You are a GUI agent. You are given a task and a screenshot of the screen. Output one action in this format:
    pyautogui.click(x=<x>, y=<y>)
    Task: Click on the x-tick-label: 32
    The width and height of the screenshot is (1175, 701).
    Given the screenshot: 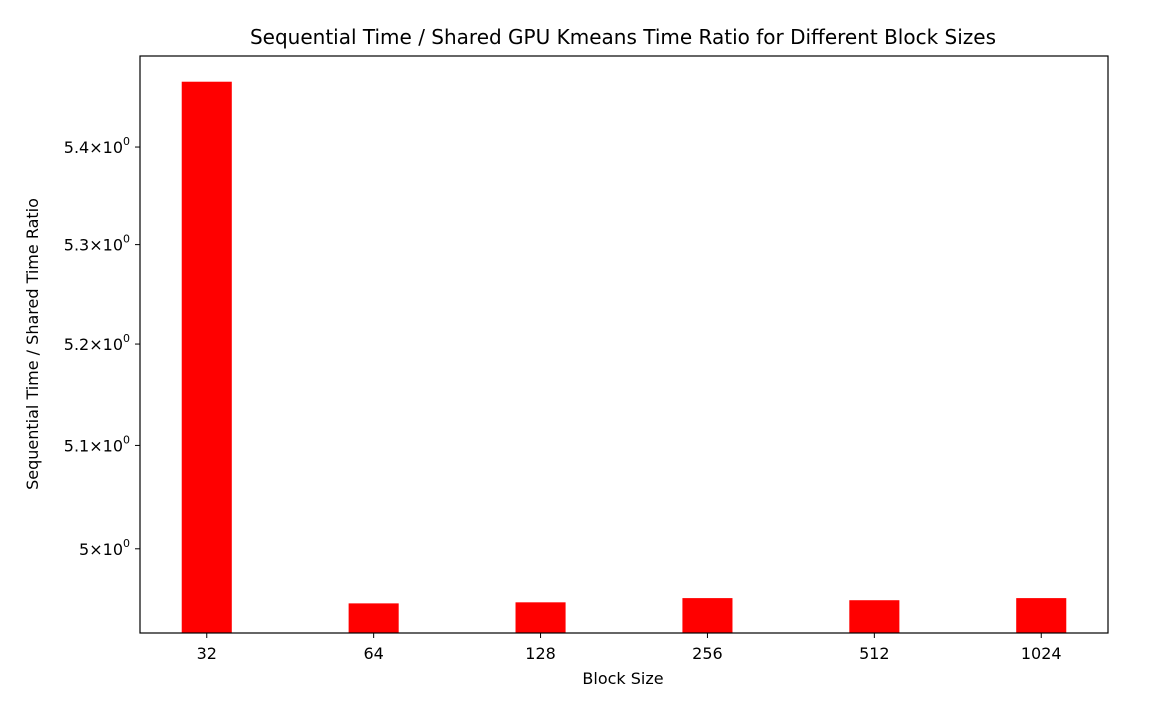 What is the action you would take?
    pyautogui.click(x=207, y=653)
    